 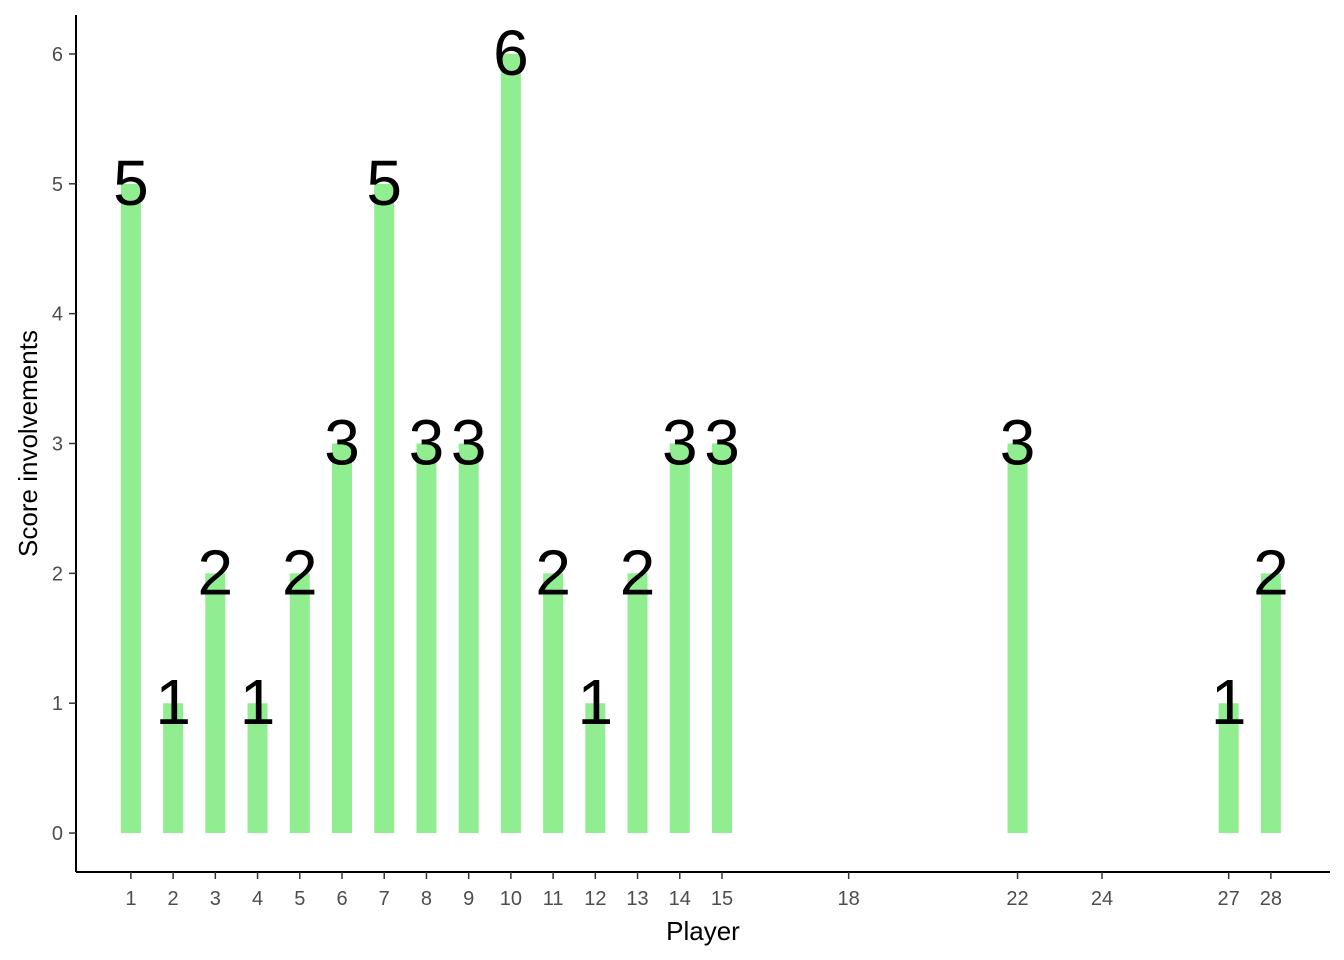 What do you see at coordinates (57, 834) in the screenshot?
I see `y-tick-label: 0` at bounding box center [57, 834].